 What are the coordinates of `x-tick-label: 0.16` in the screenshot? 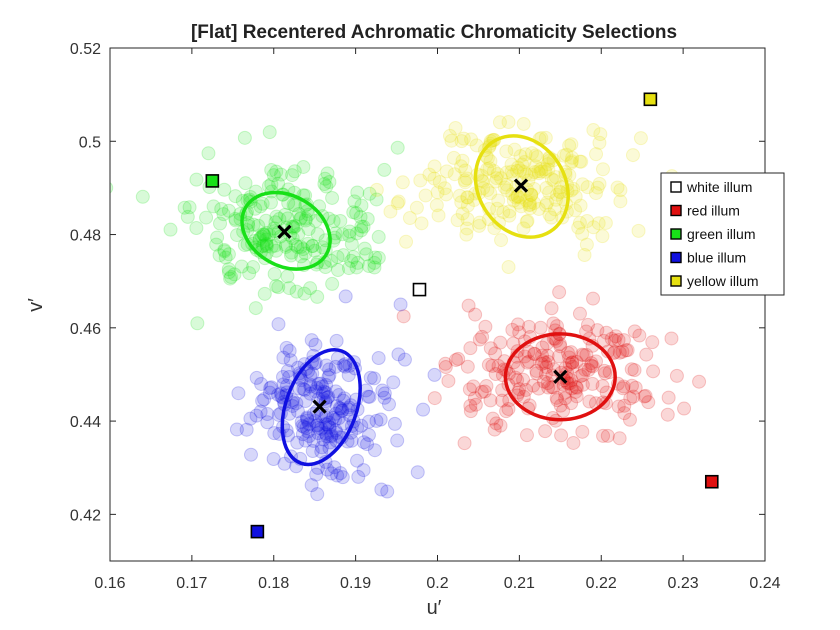 It's located at (109, 583).